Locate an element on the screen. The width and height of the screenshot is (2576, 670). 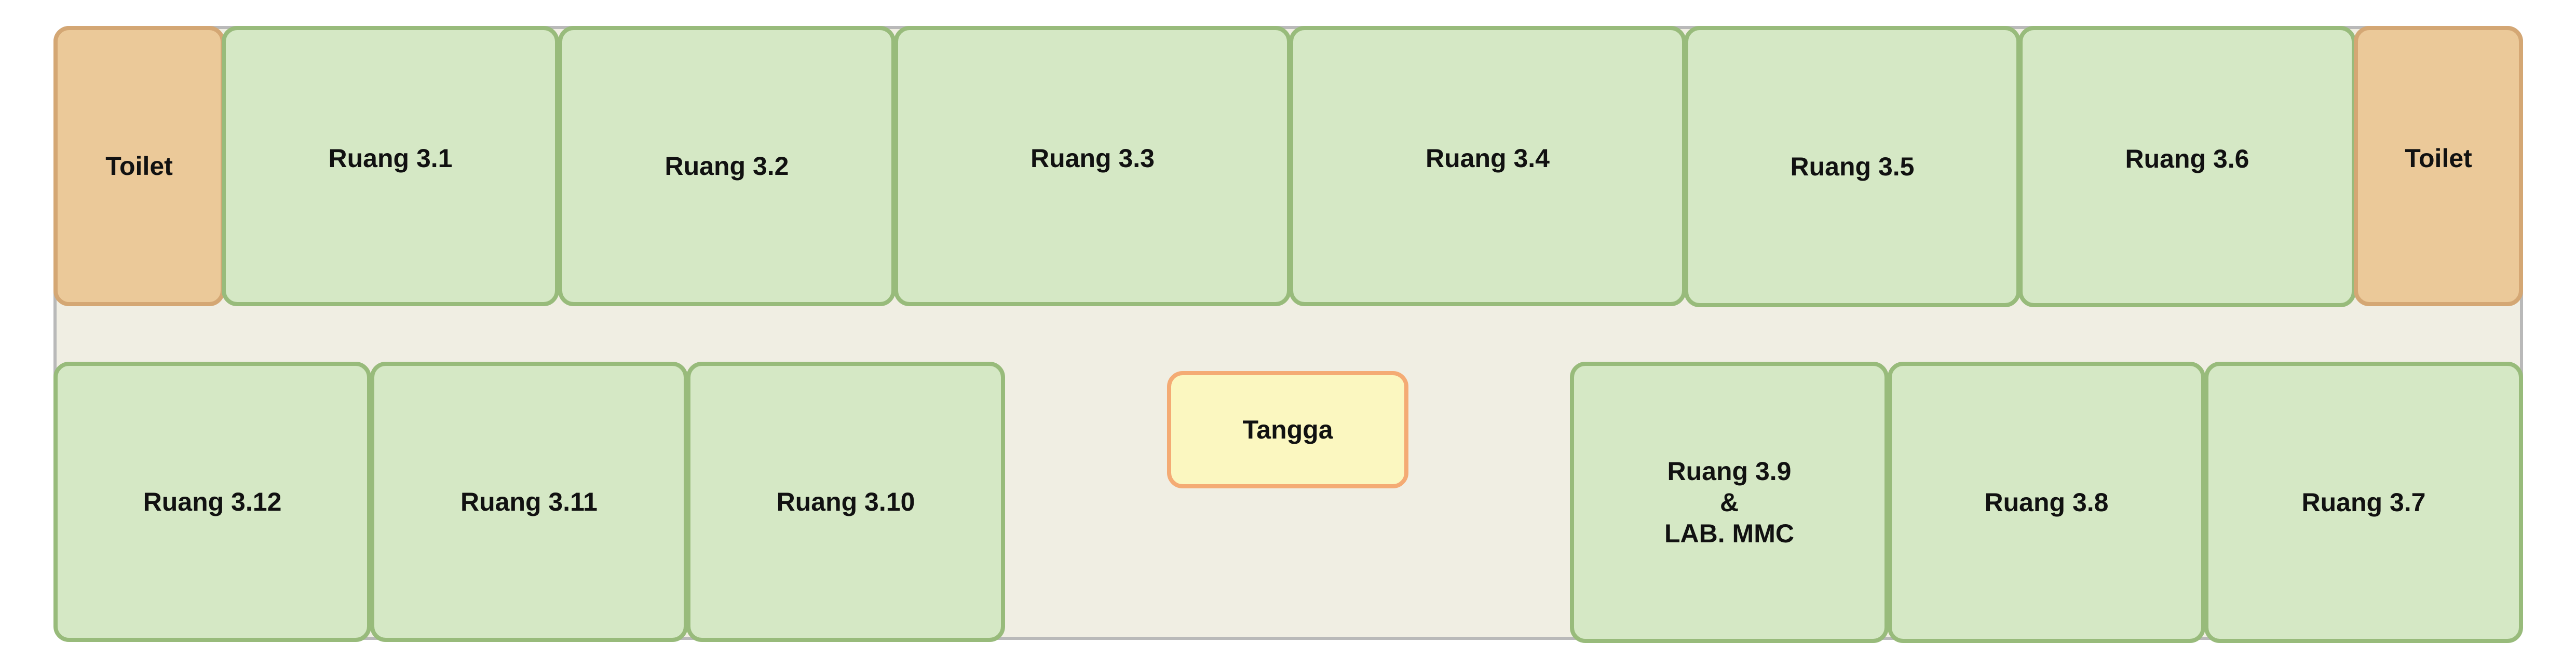
stairs: Tangga is located at coordinates (1287, 430).